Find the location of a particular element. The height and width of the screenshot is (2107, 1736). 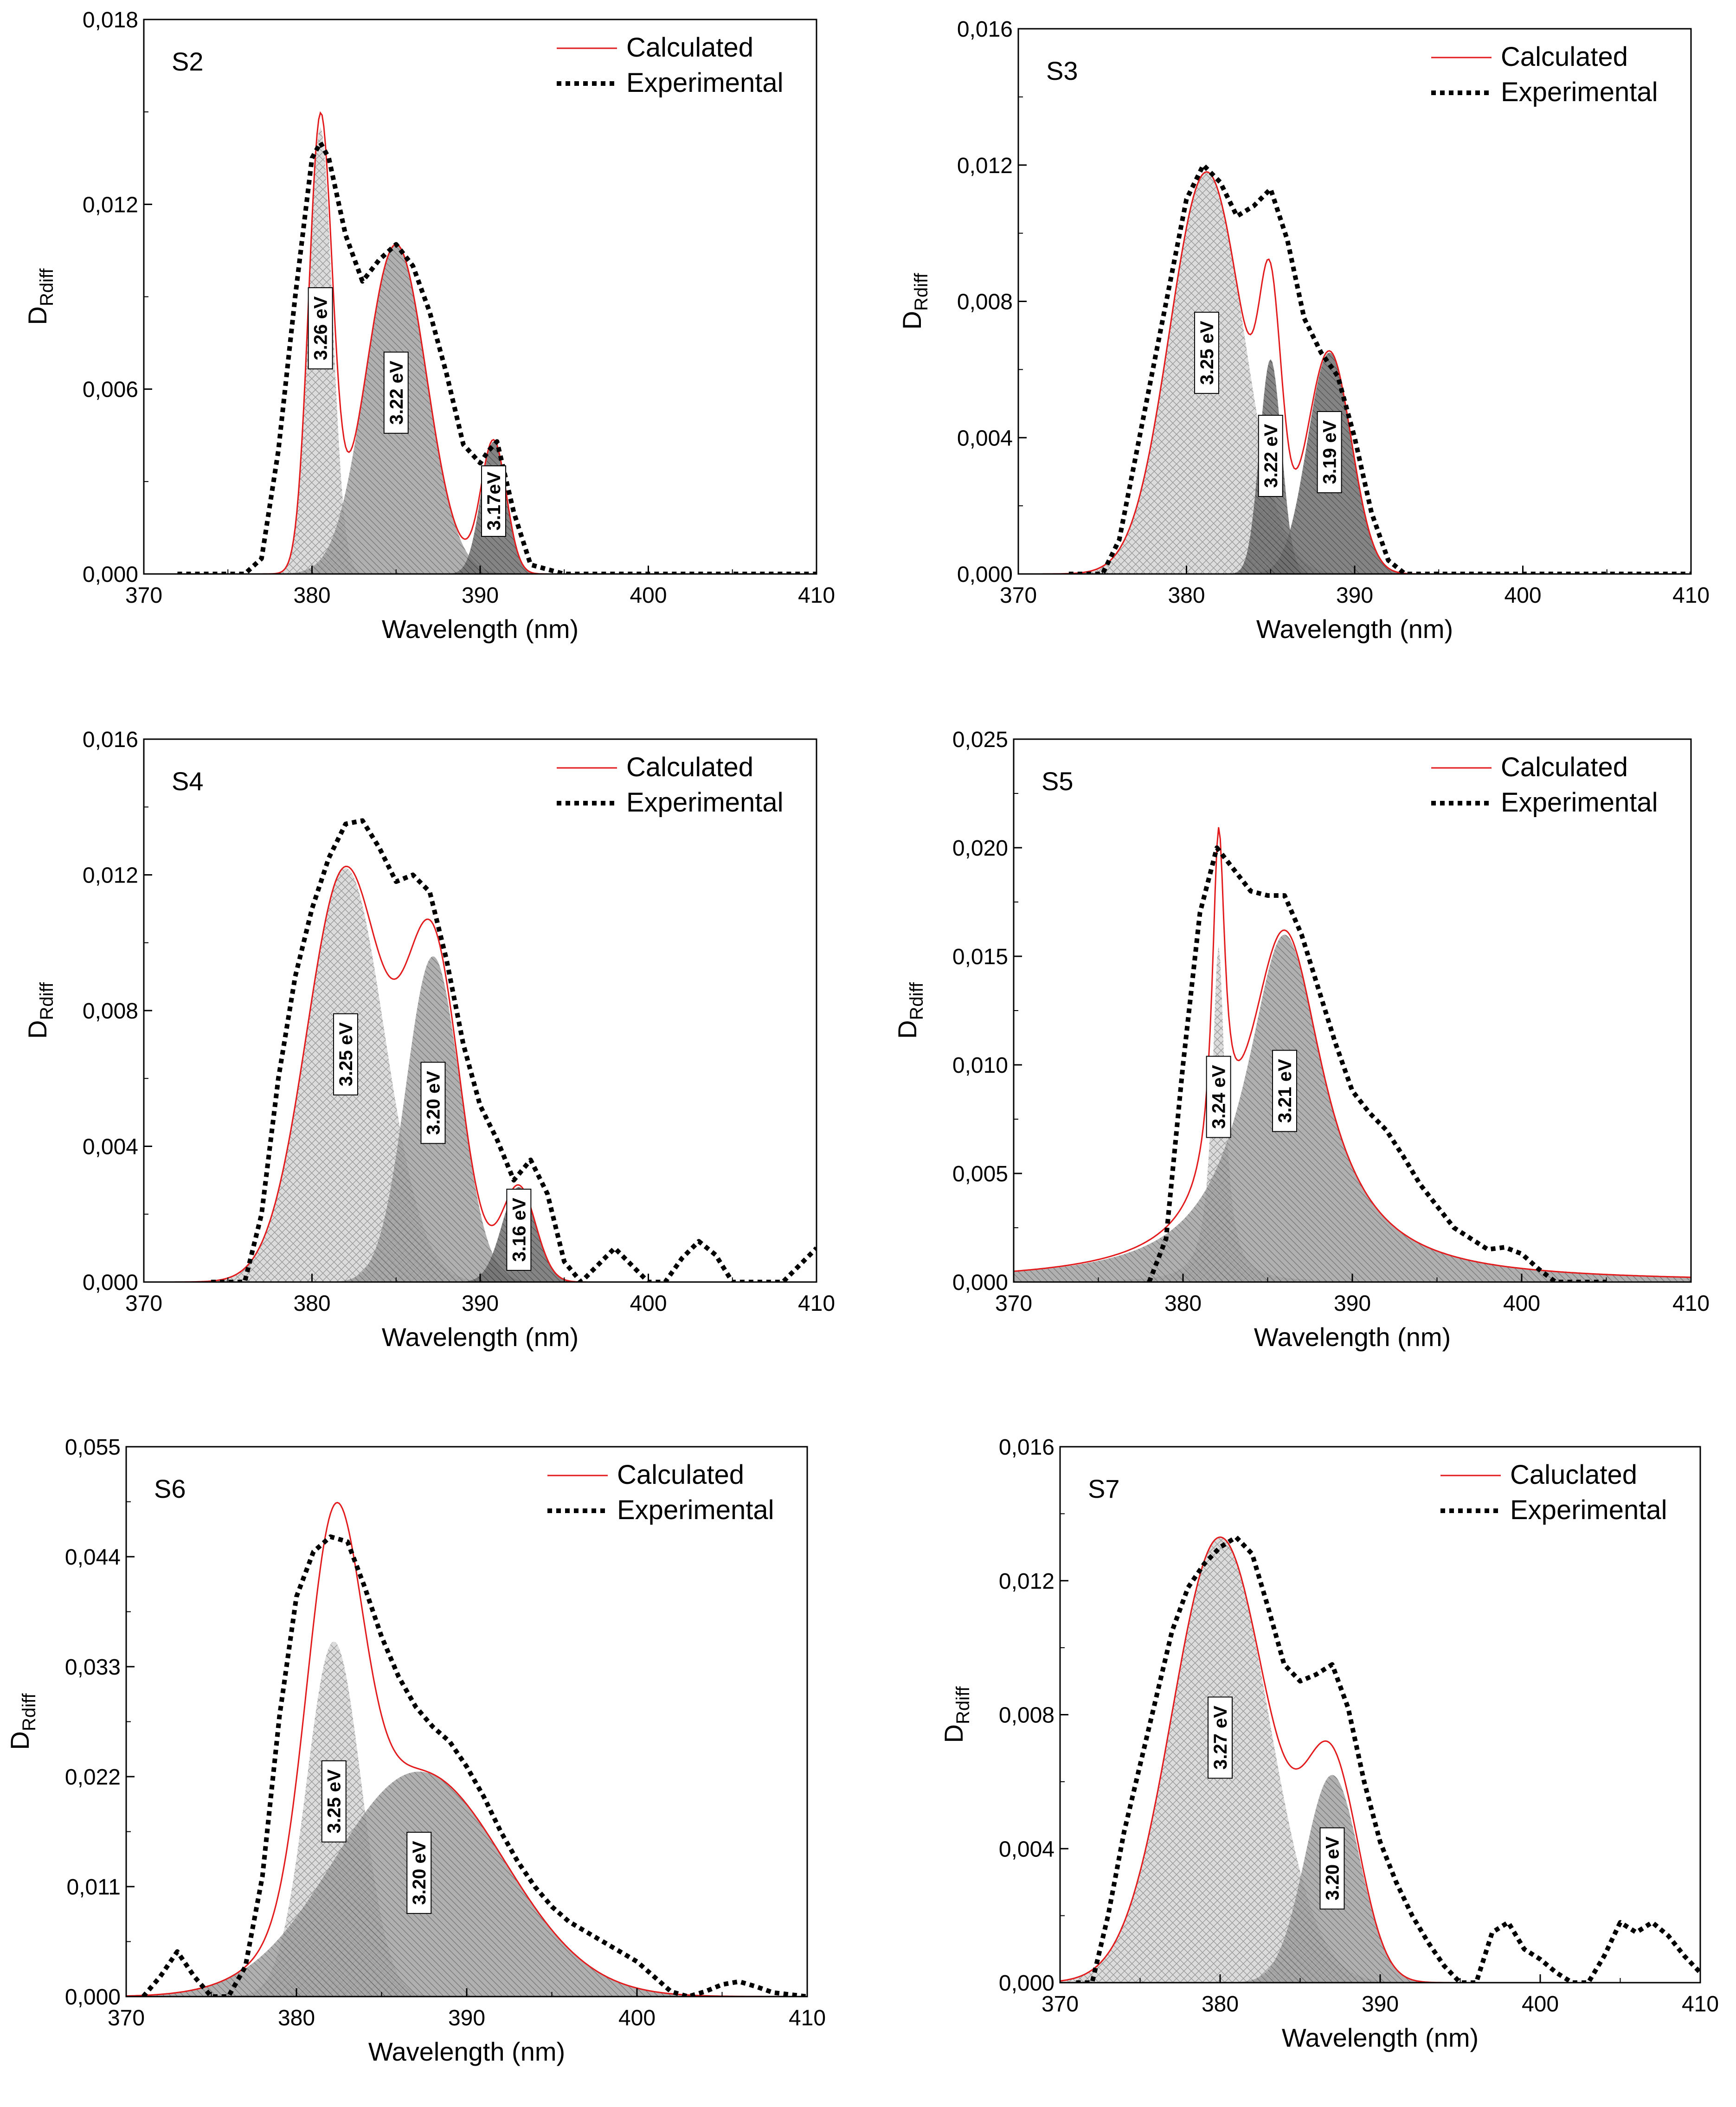

y-tick-label: 0,033 is located at coordinates (93, 1667).